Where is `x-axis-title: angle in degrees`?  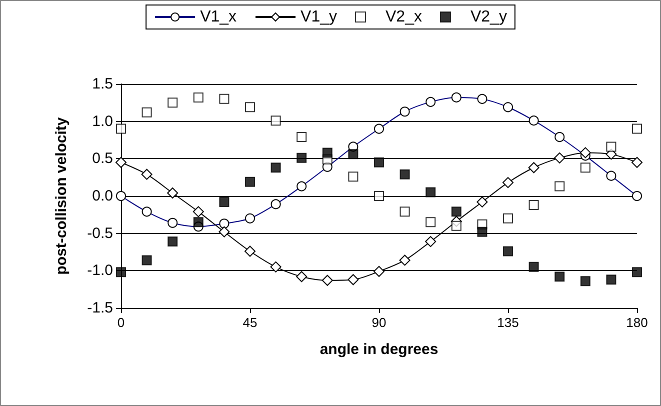
x-axis-title: angle in degrees is located at coordinates (379, 349).